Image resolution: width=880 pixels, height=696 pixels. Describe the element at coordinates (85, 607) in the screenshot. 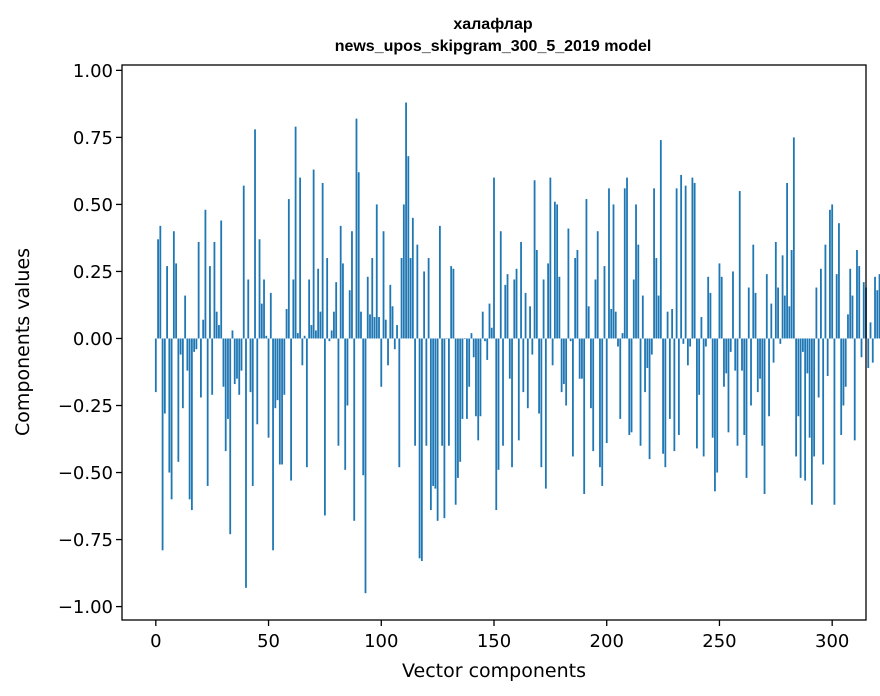

I see `y-tick-label: −1.00` at that location.